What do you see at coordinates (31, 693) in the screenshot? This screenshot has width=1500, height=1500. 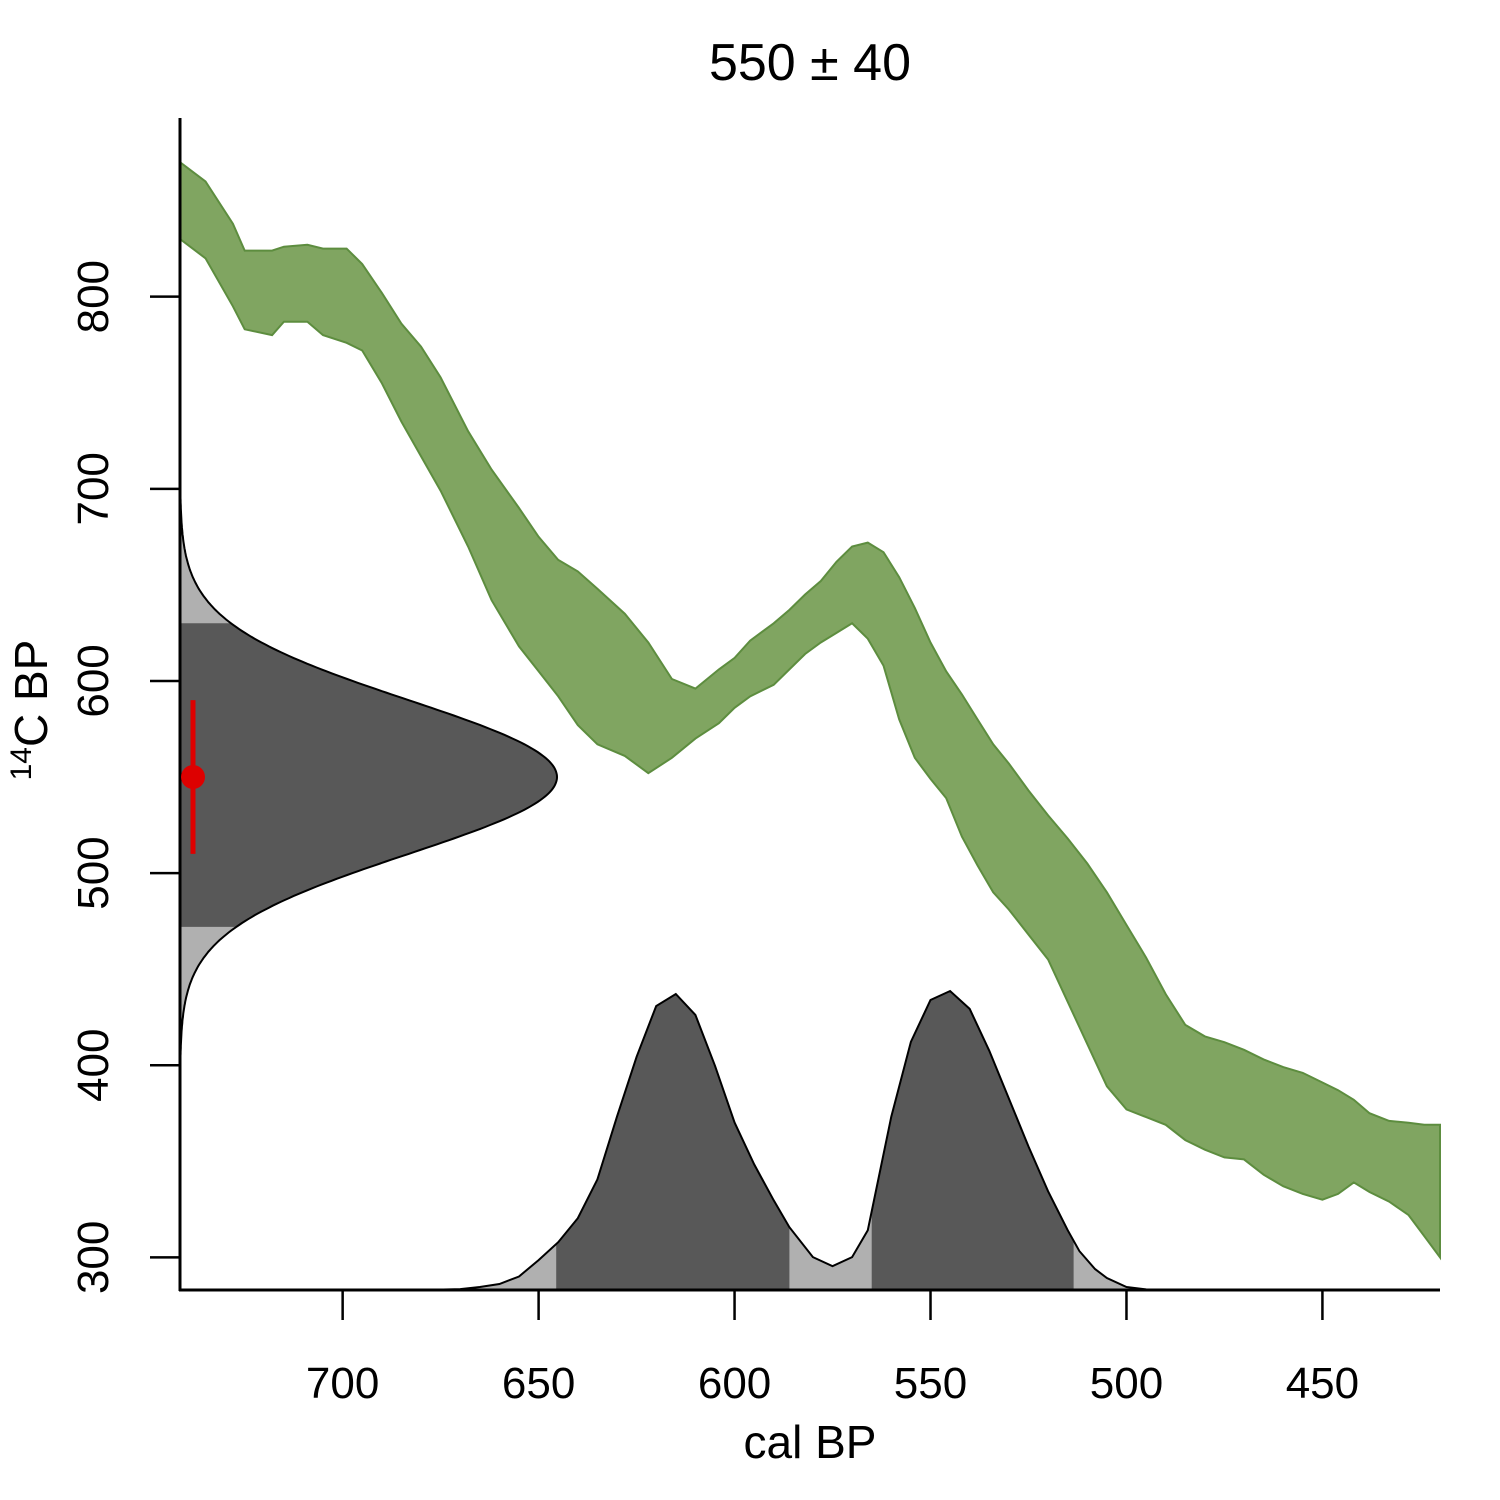 I see `y-axis-title-text: C BP` at bounding box center [31, 693].